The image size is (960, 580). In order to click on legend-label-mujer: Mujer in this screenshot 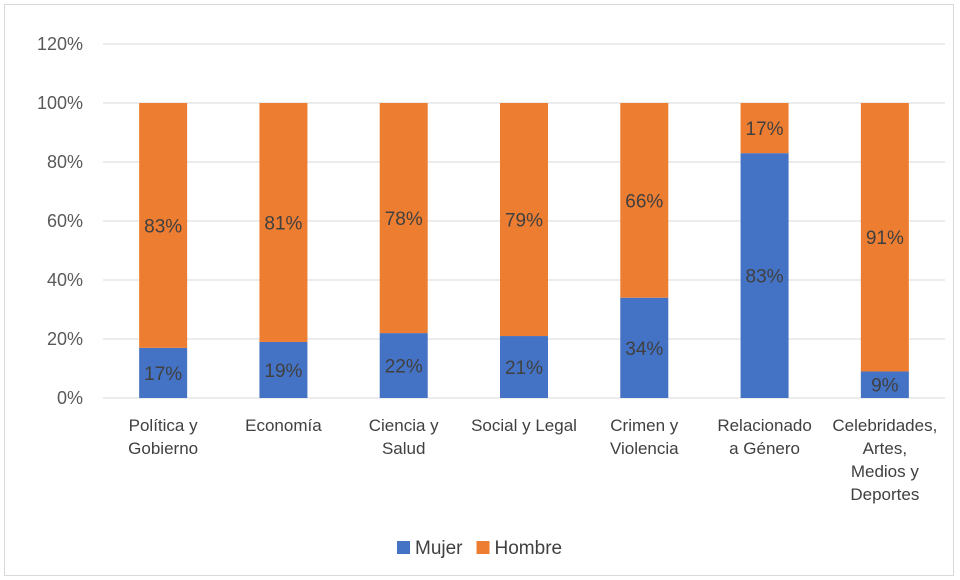, I will do `click(439, 548)`.